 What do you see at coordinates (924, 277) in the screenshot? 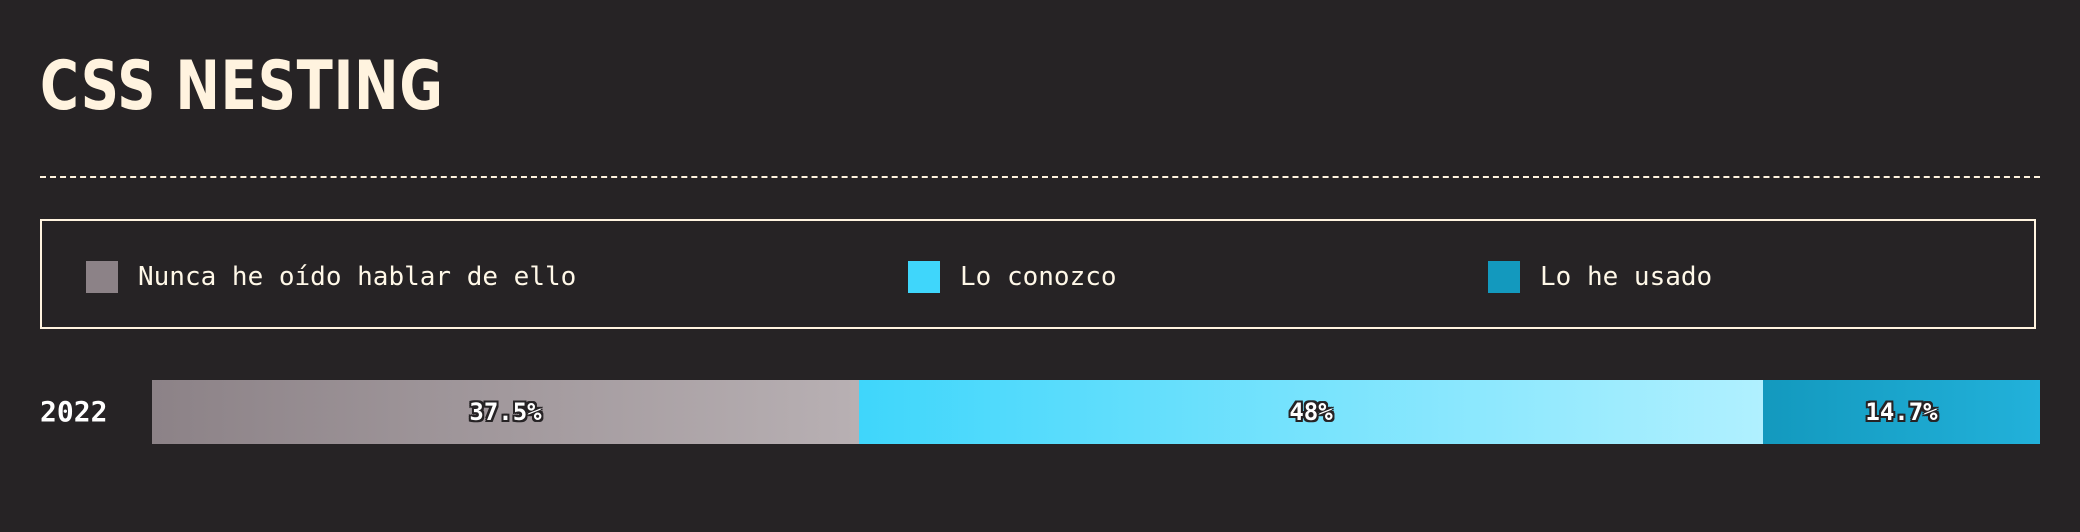
I see `legend-swatch-know-it` at bounding box center [924, 277].